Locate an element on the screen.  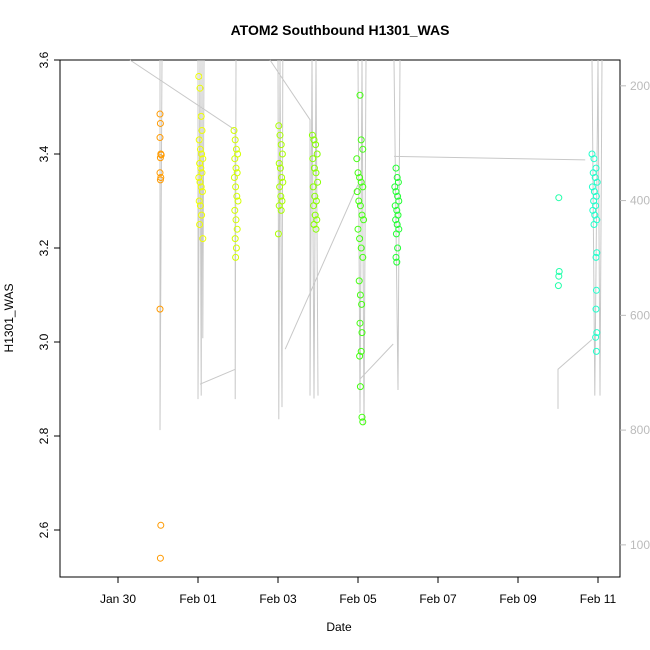
y2-tick-label: 200 is located at coordinates (640, 86).